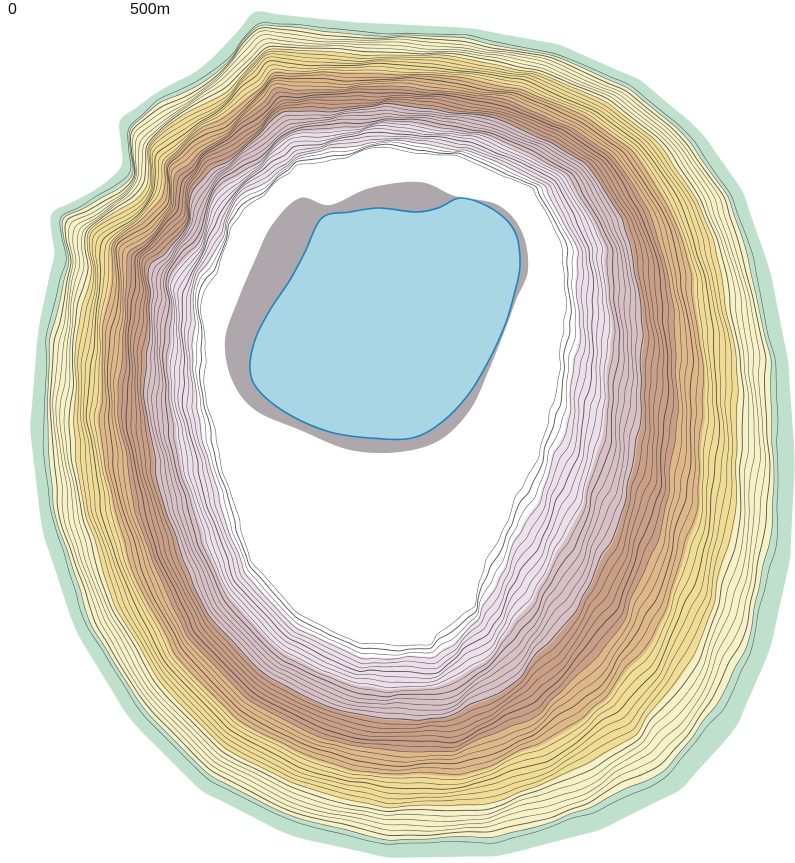 This screenshot has width=795, height=863. What do you see at coordinates (12, 9) in the screenshot?
I see `scale-start-label: 0` at bounding box center [12, 9].